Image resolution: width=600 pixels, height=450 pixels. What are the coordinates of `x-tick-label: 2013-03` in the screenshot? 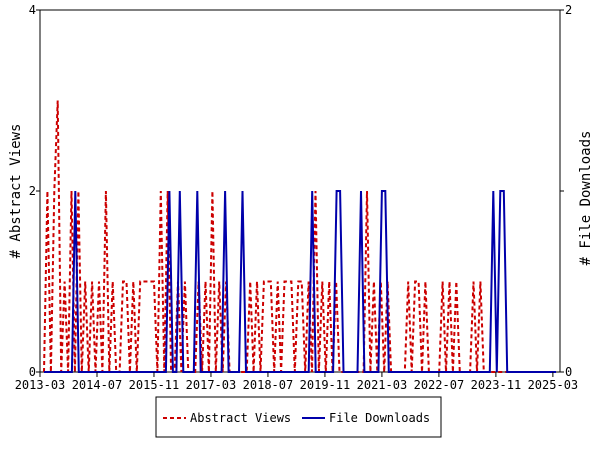 It's located at (40, 385).